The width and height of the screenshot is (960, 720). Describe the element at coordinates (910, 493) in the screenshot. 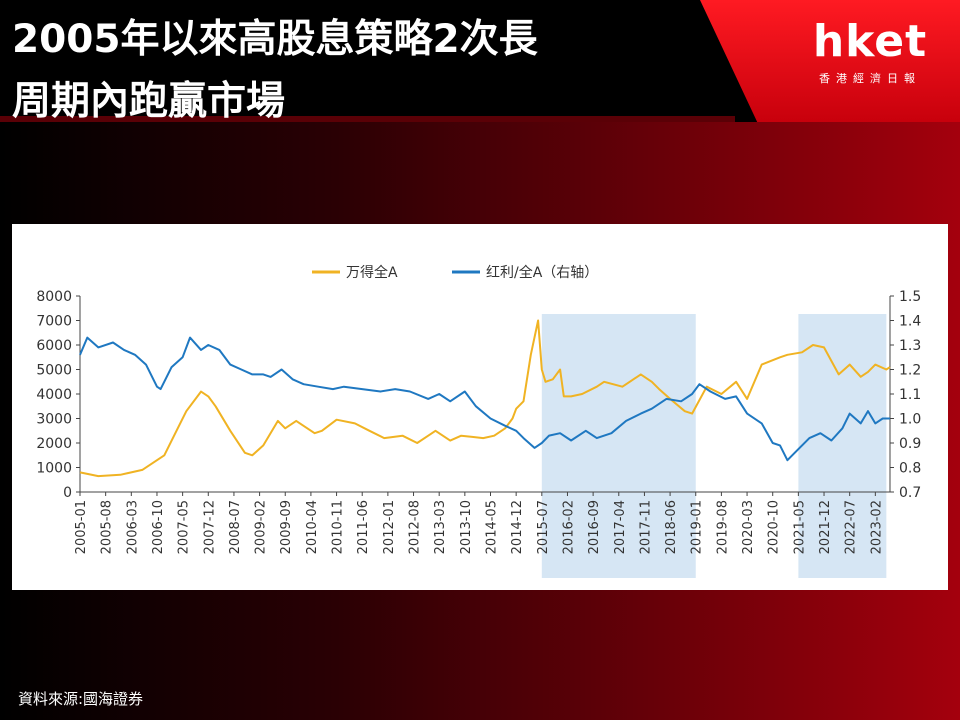

I see `y-right-tick-label: 0.7` at that location.